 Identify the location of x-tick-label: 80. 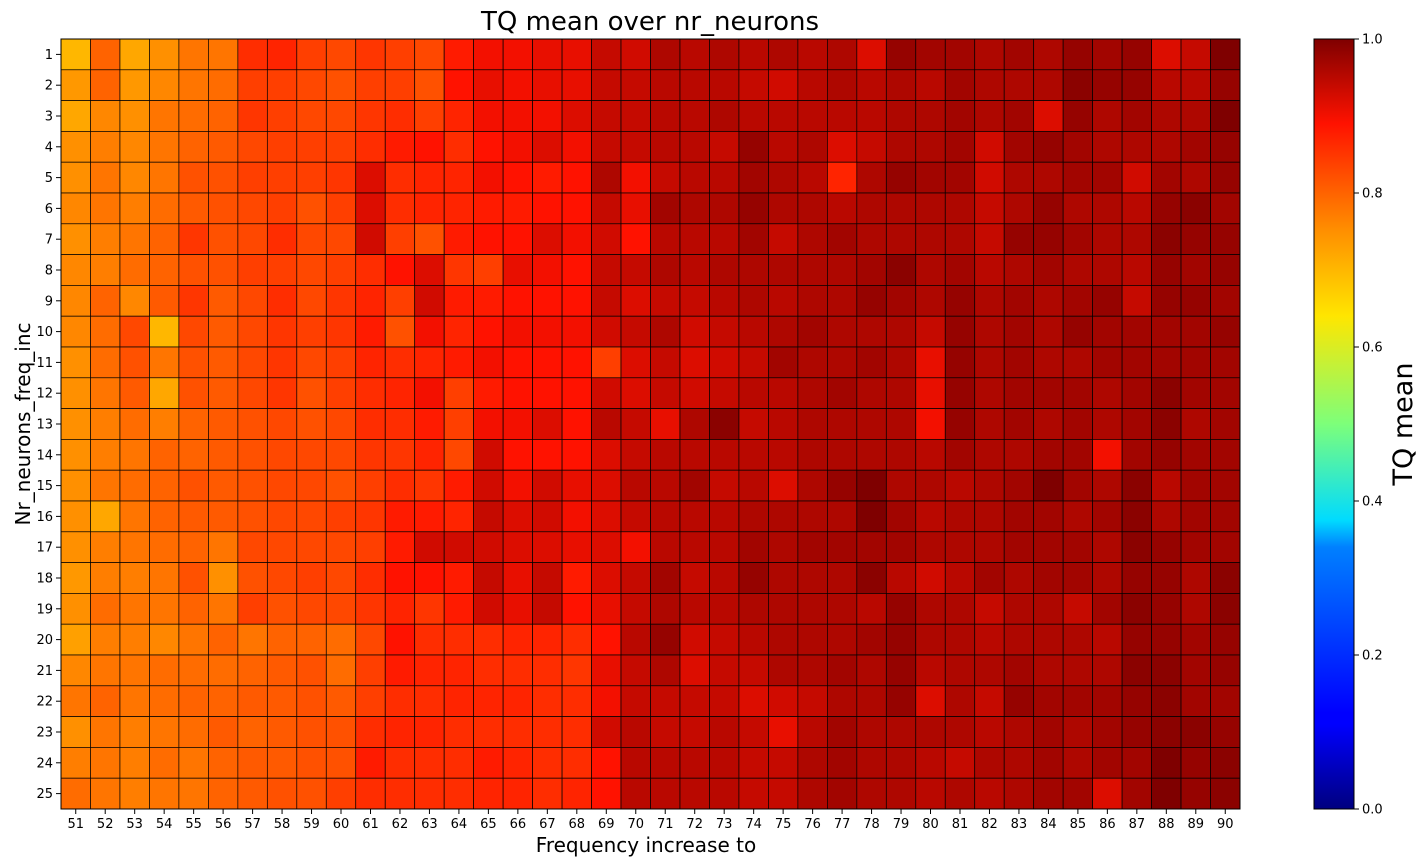
(930, 824).